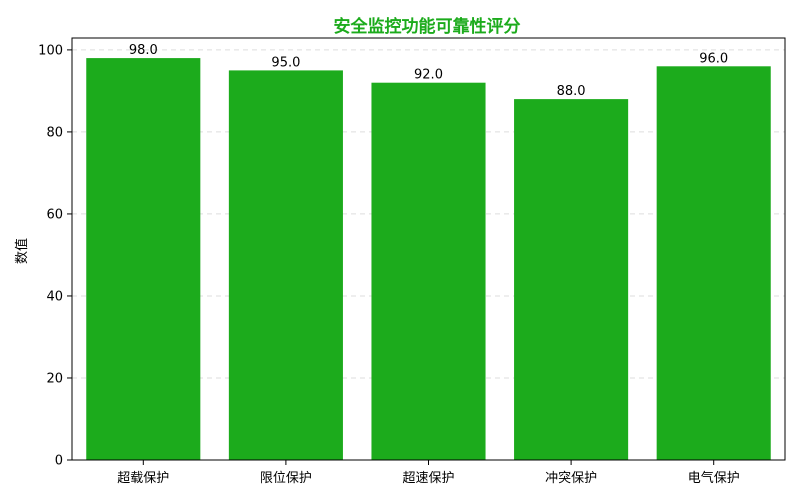  I want to click on data-label-5: 96.0, so click(713, 58).